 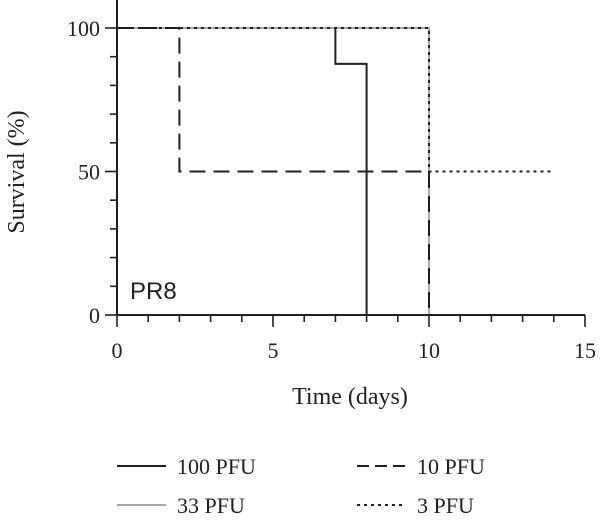 I want to click on legend: 100 PFU 10 PFU 33 PFU 3 PFU, so click(x=301, y=486).